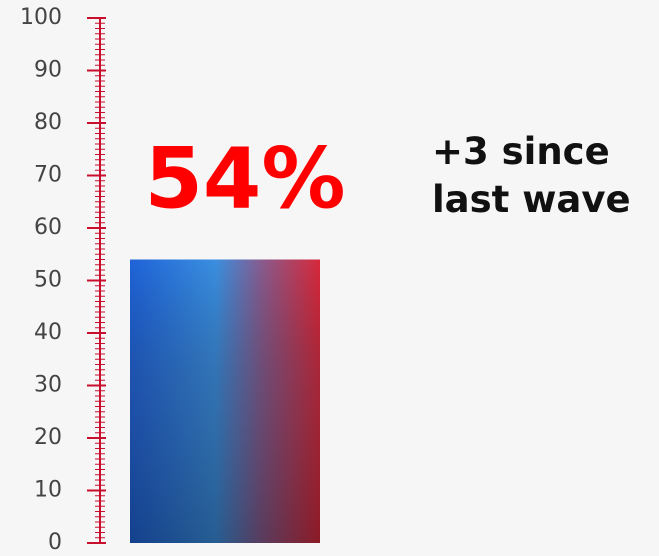 The height and width of the screenshot is (556, 659). Describe the element at coordinates (41, 17) in the screenshot. I see `y-tick-label: 100` at that location.